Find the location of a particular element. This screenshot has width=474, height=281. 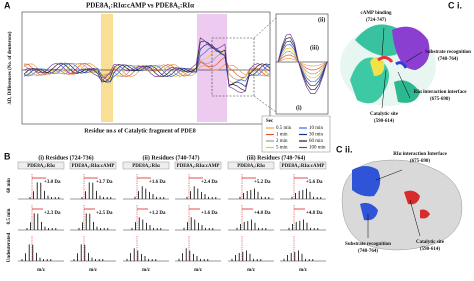

panel-label: A is located at coordinates (7, 5).